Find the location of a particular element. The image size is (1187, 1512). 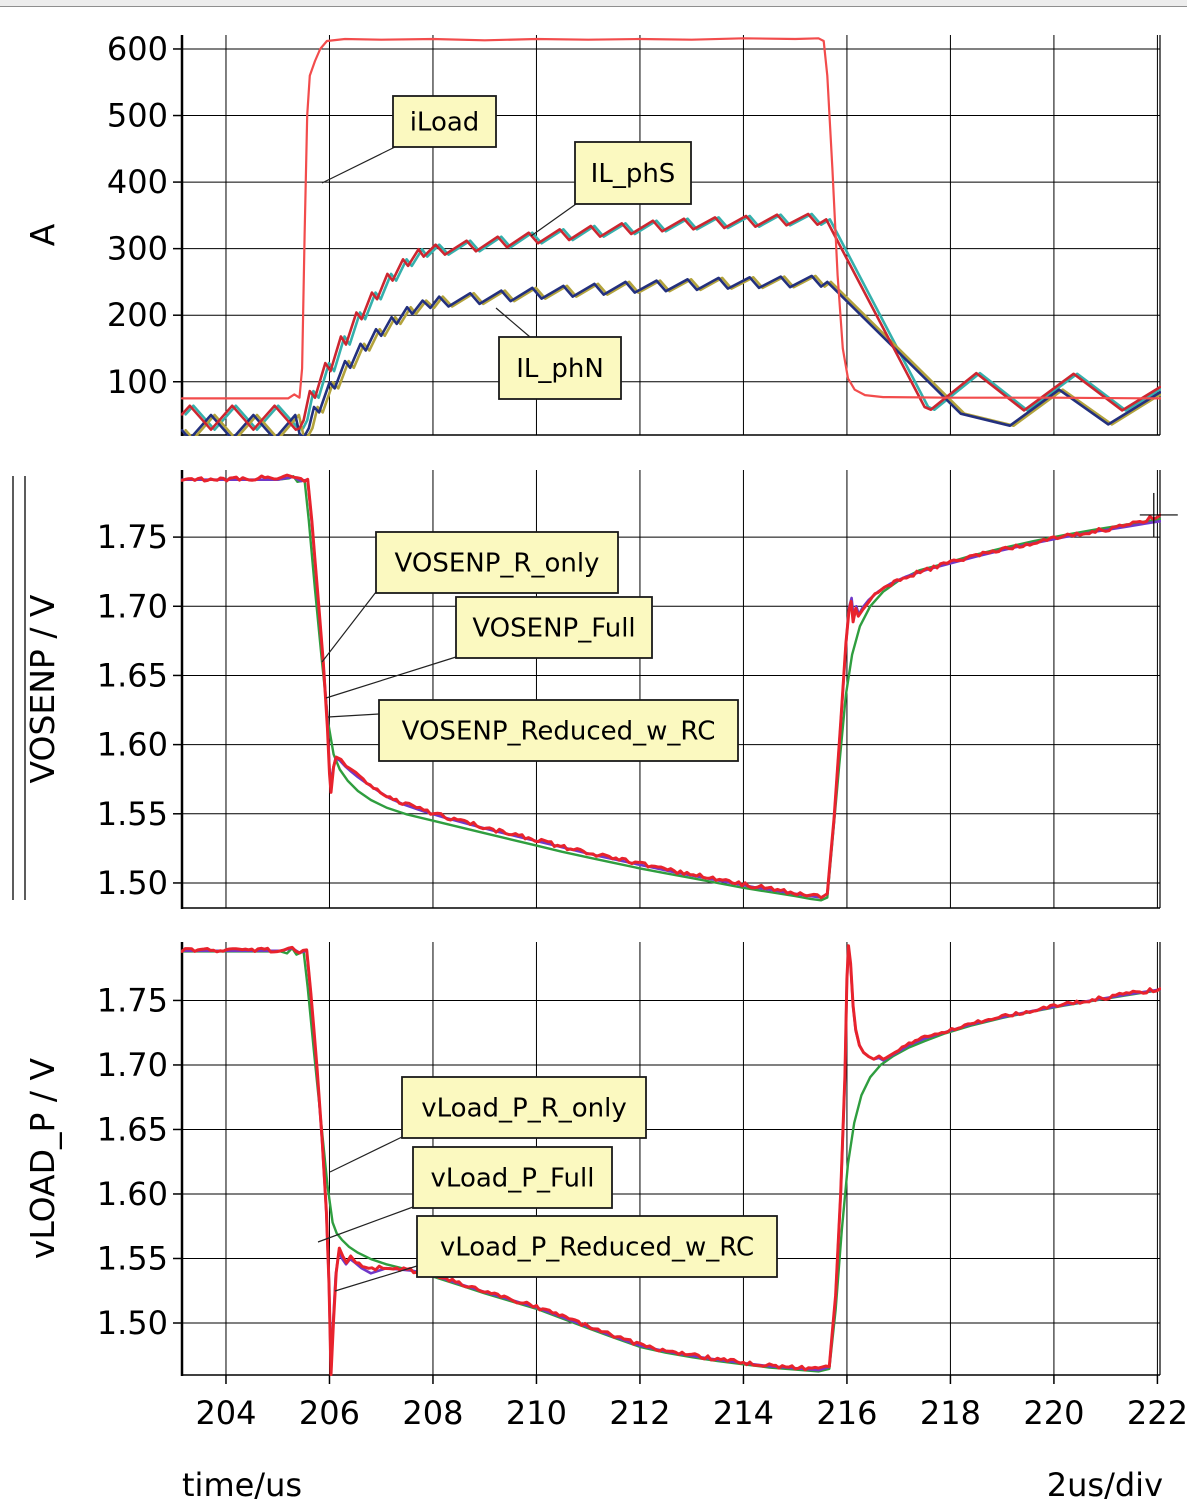

annotation-label: vLoad_P_Reduced_w_RC is located at coordinates (597, 1248).